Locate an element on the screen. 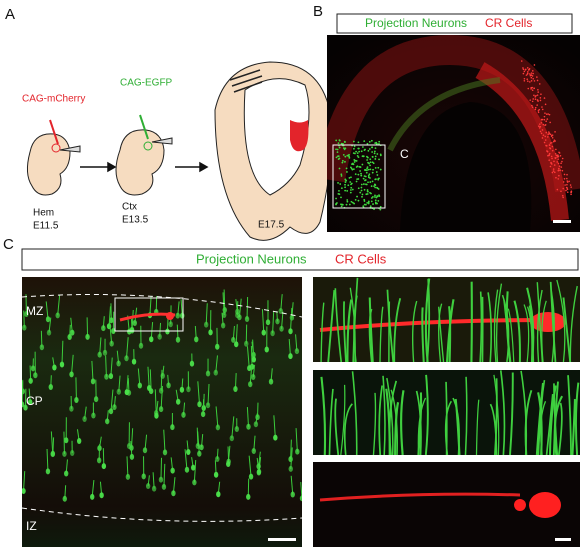 The image size is (581, 549). region-label: Ctx is located at coordinates (129, 207).